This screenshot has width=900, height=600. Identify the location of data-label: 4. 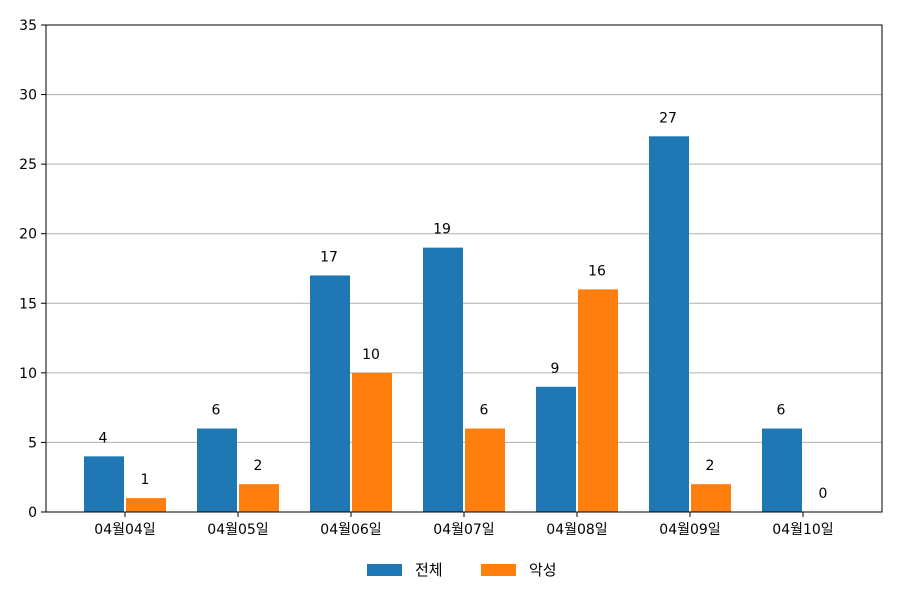
(103, 438).